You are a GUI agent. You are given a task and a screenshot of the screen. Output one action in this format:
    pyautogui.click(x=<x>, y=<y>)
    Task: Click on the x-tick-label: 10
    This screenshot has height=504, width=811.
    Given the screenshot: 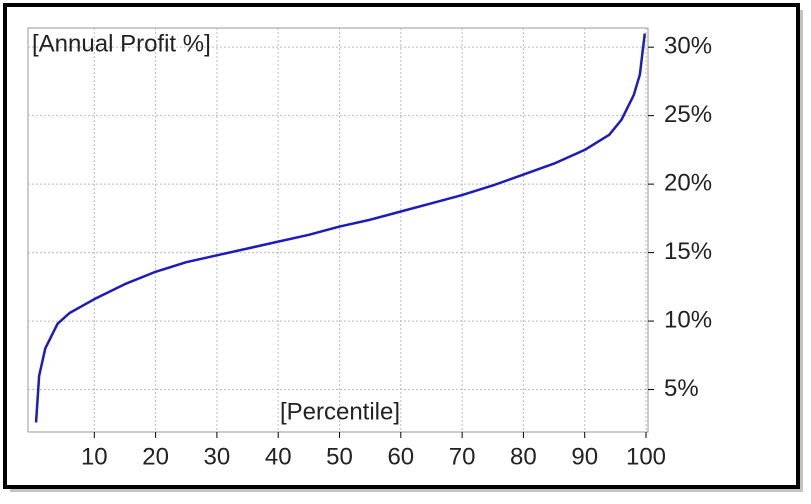 What is the action you would take?
    pyautogui.click(x=94, y=456)
    